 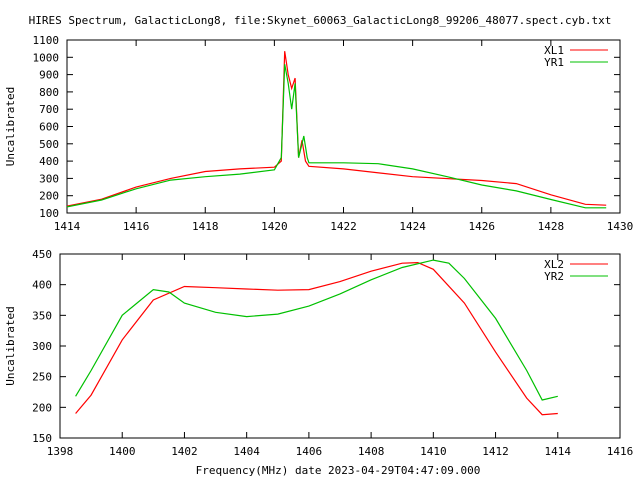 I want to click on x-tick-label: 1418, so click(x=205, y=226).